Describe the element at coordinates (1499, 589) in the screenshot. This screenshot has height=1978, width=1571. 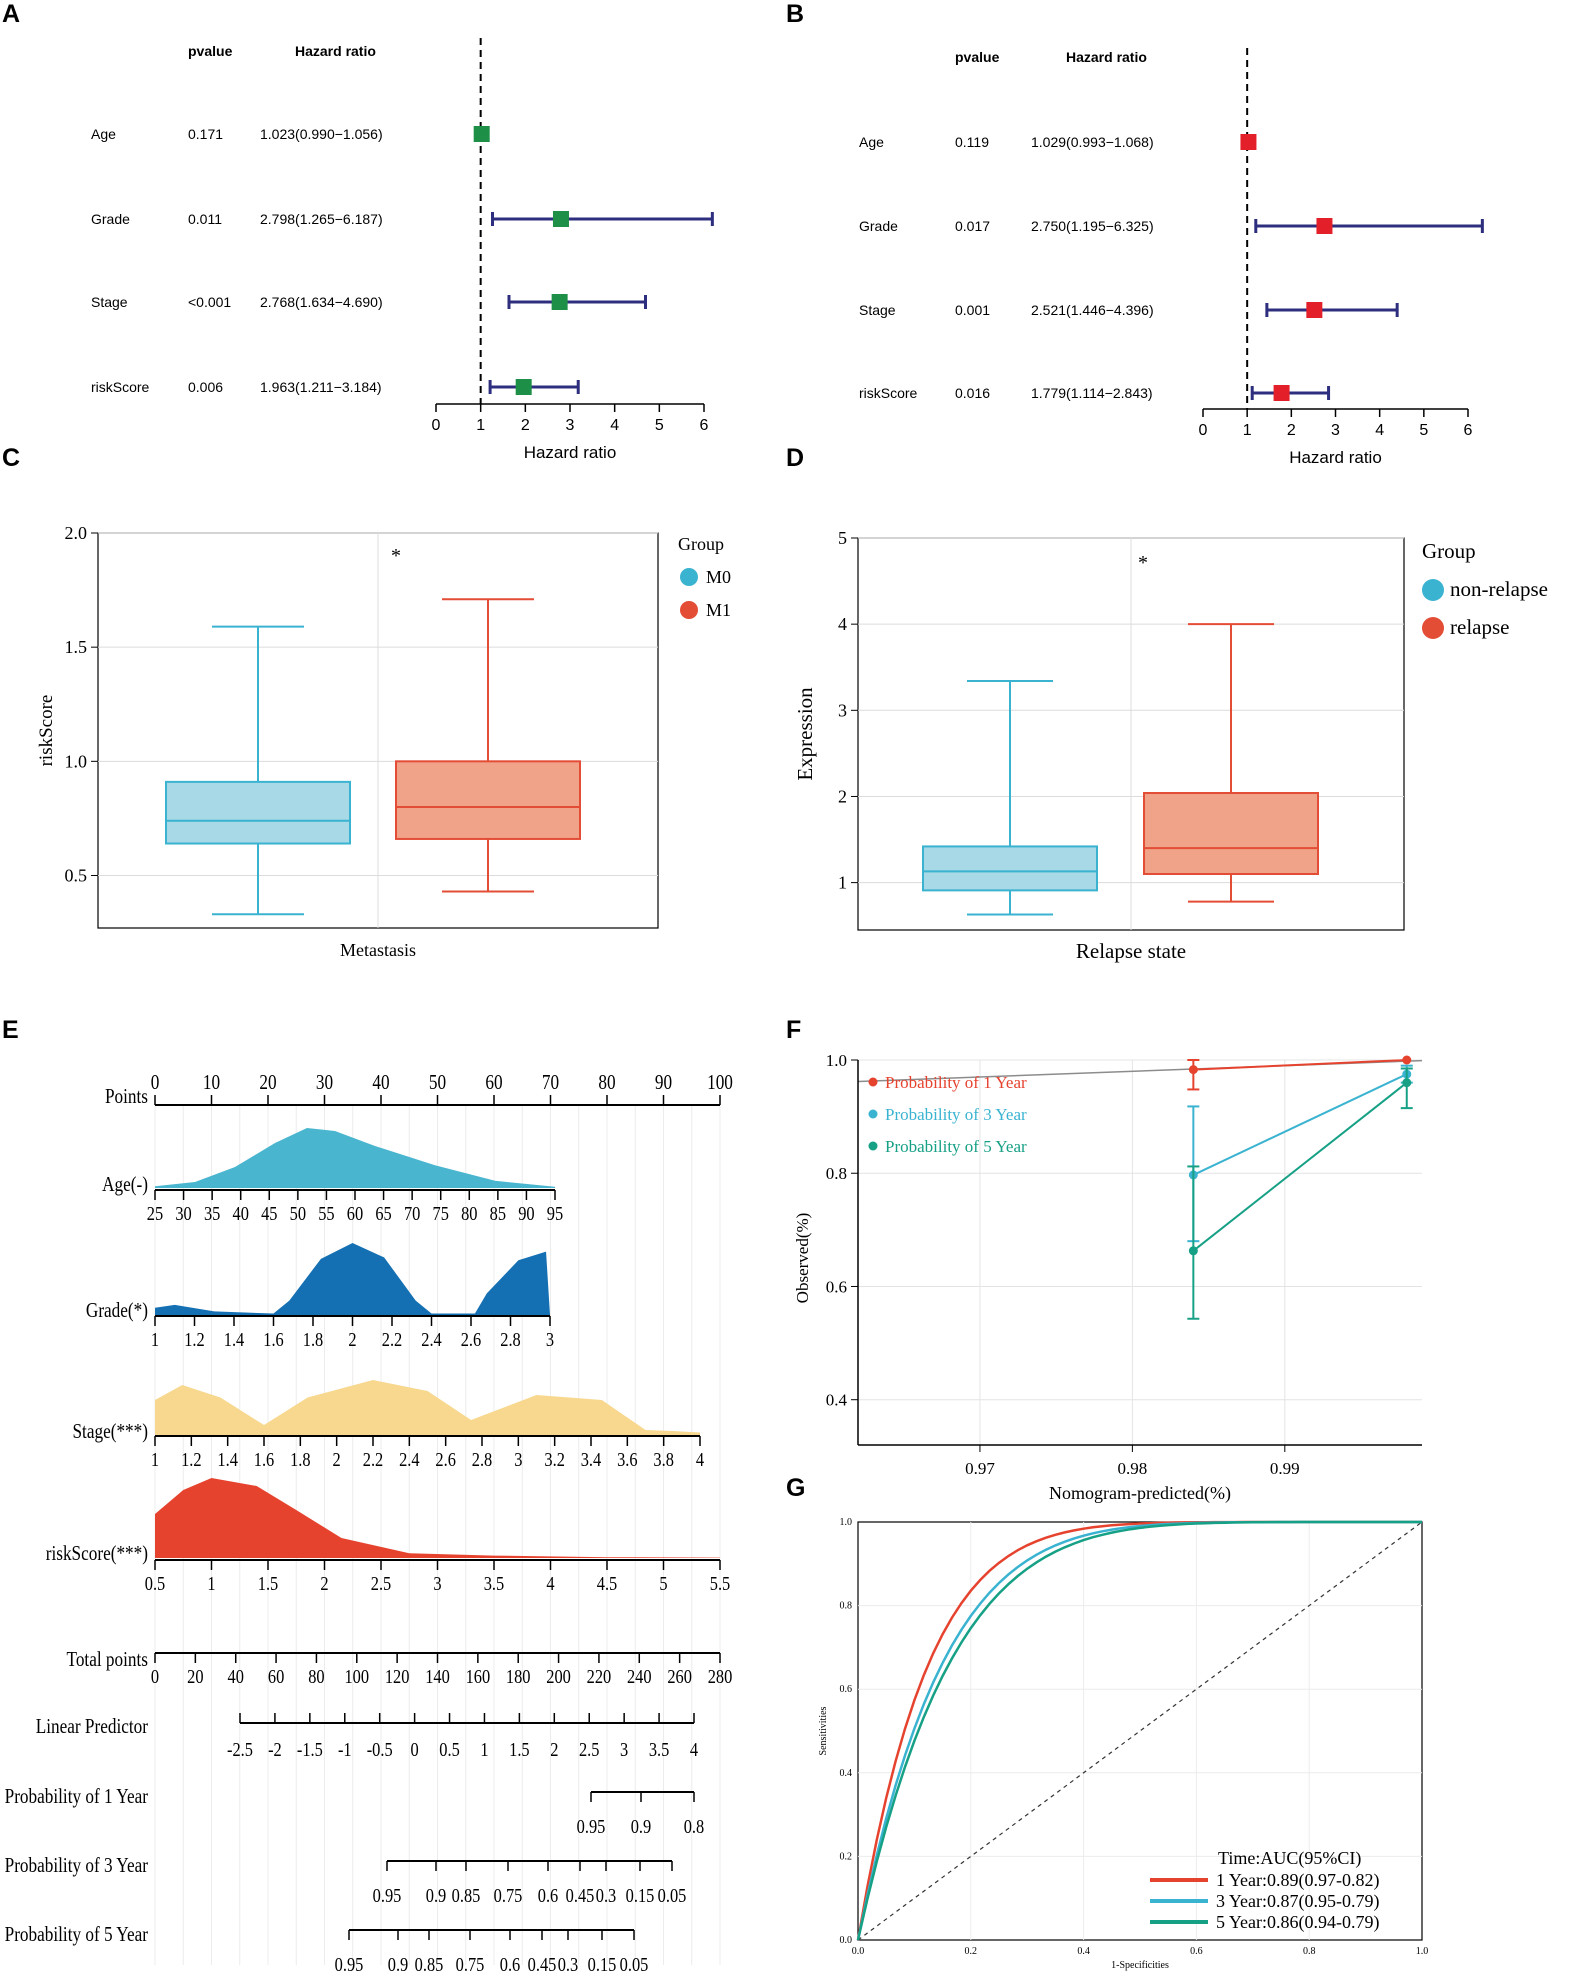
I see `legend-label: non-relapse` at that location.